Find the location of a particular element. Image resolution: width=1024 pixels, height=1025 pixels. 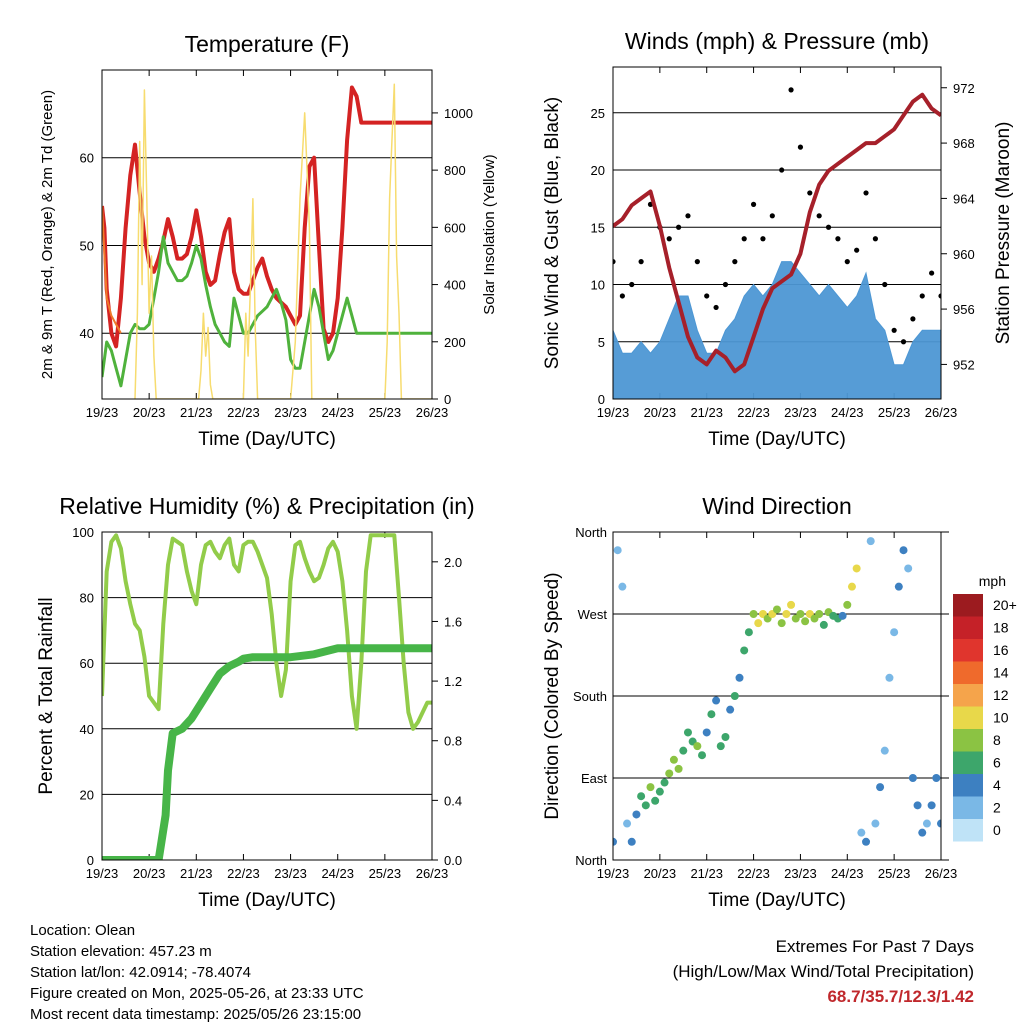

y2-tick-label: 2.0 is located at coordinates (453, 562).